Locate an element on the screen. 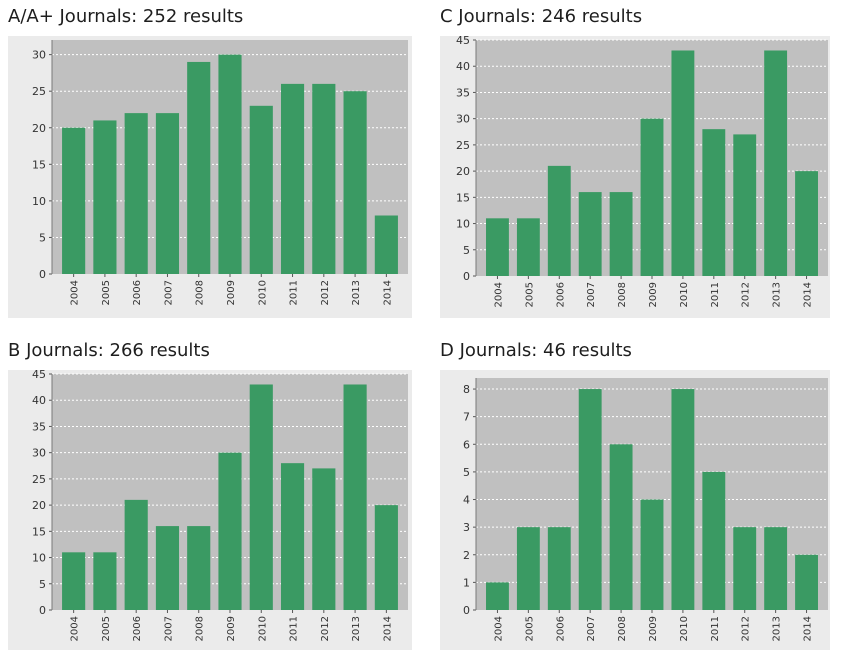  y-tick-label: 3 is located at coordinates (466, 527).